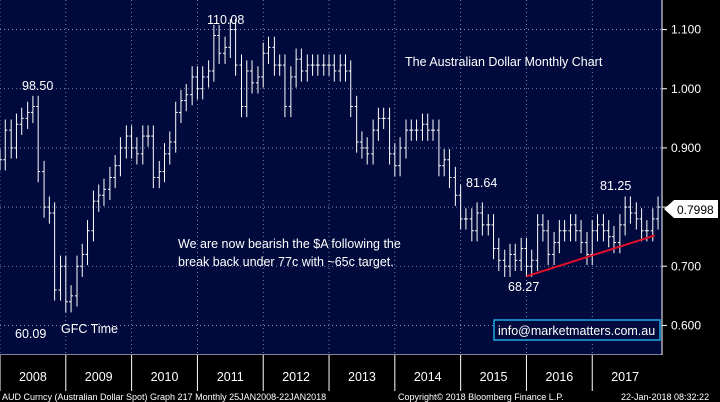 The image size is (720, 402). Describe the element at coordinates (686, 266) in the screenshot. I see `ytick-label-1: 0.700` at that location.